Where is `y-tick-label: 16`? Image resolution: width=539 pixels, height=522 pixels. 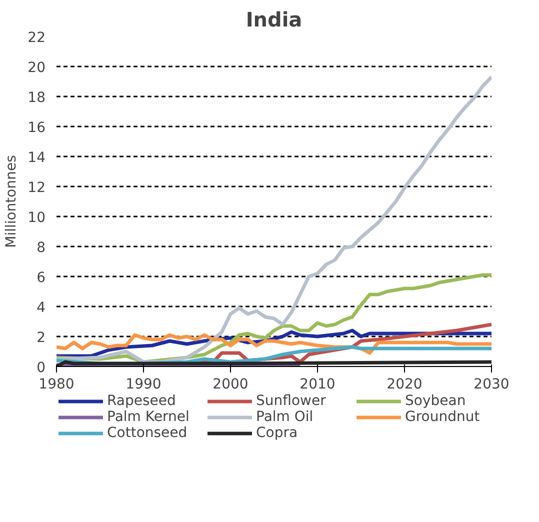
y-tick-label: 16 is located at coordinates (37, 128).